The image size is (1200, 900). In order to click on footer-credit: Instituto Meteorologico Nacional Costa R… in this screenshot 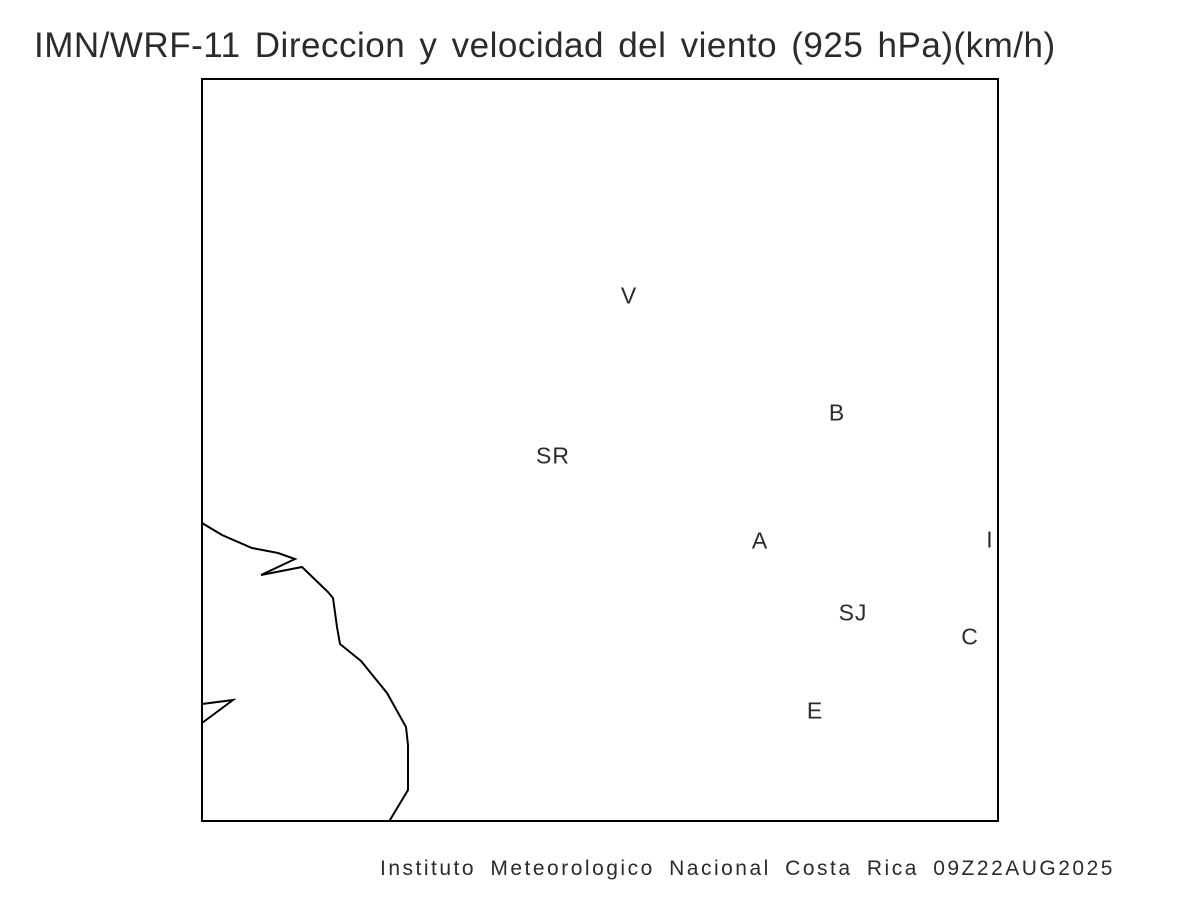, I will do `click(747, 868)`.